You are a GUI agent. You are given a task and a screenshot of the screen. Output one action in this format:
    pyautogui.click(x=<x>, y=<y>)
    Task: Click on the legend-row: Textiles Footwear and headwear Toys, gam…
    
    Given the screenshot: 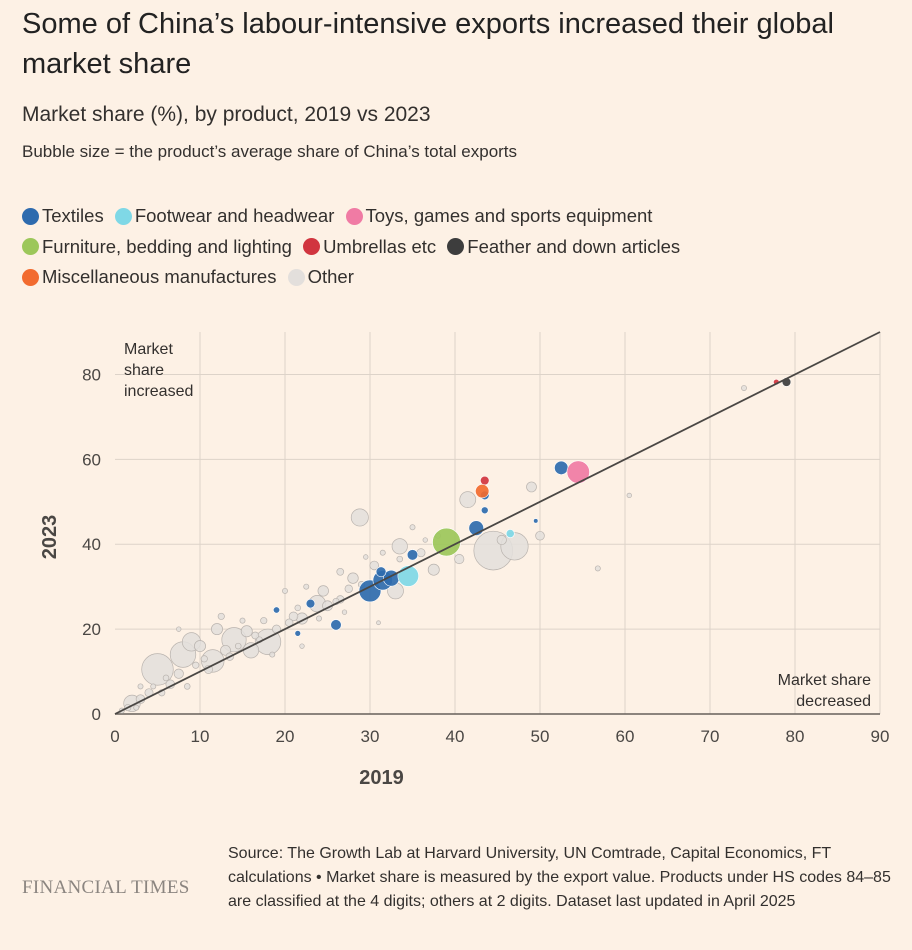 What is the action you would take?
    pyautogui.click(x=462, y=217)
    